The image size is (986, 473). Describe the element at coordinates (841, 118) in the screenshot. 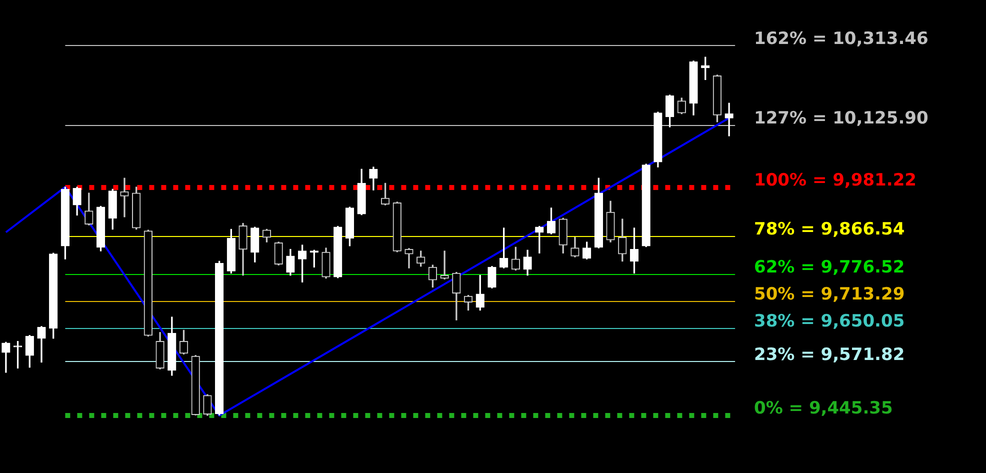

I see `ref-line-label: 127% = 10,125.90` at that location.